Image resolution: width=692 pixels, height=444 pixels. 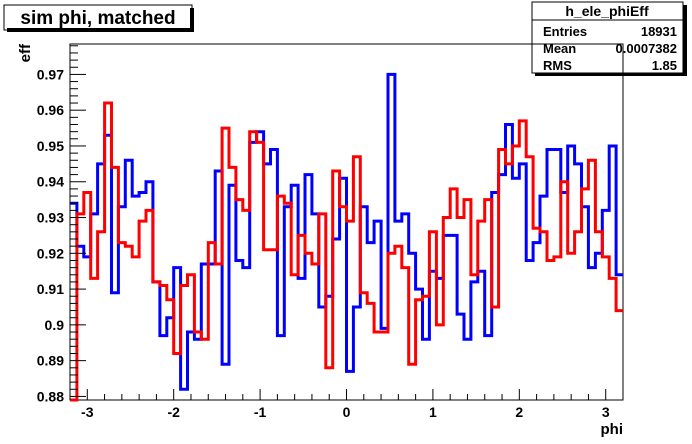 I want to click on chart-title: sim phi, matched, so click(x=97, y=18).